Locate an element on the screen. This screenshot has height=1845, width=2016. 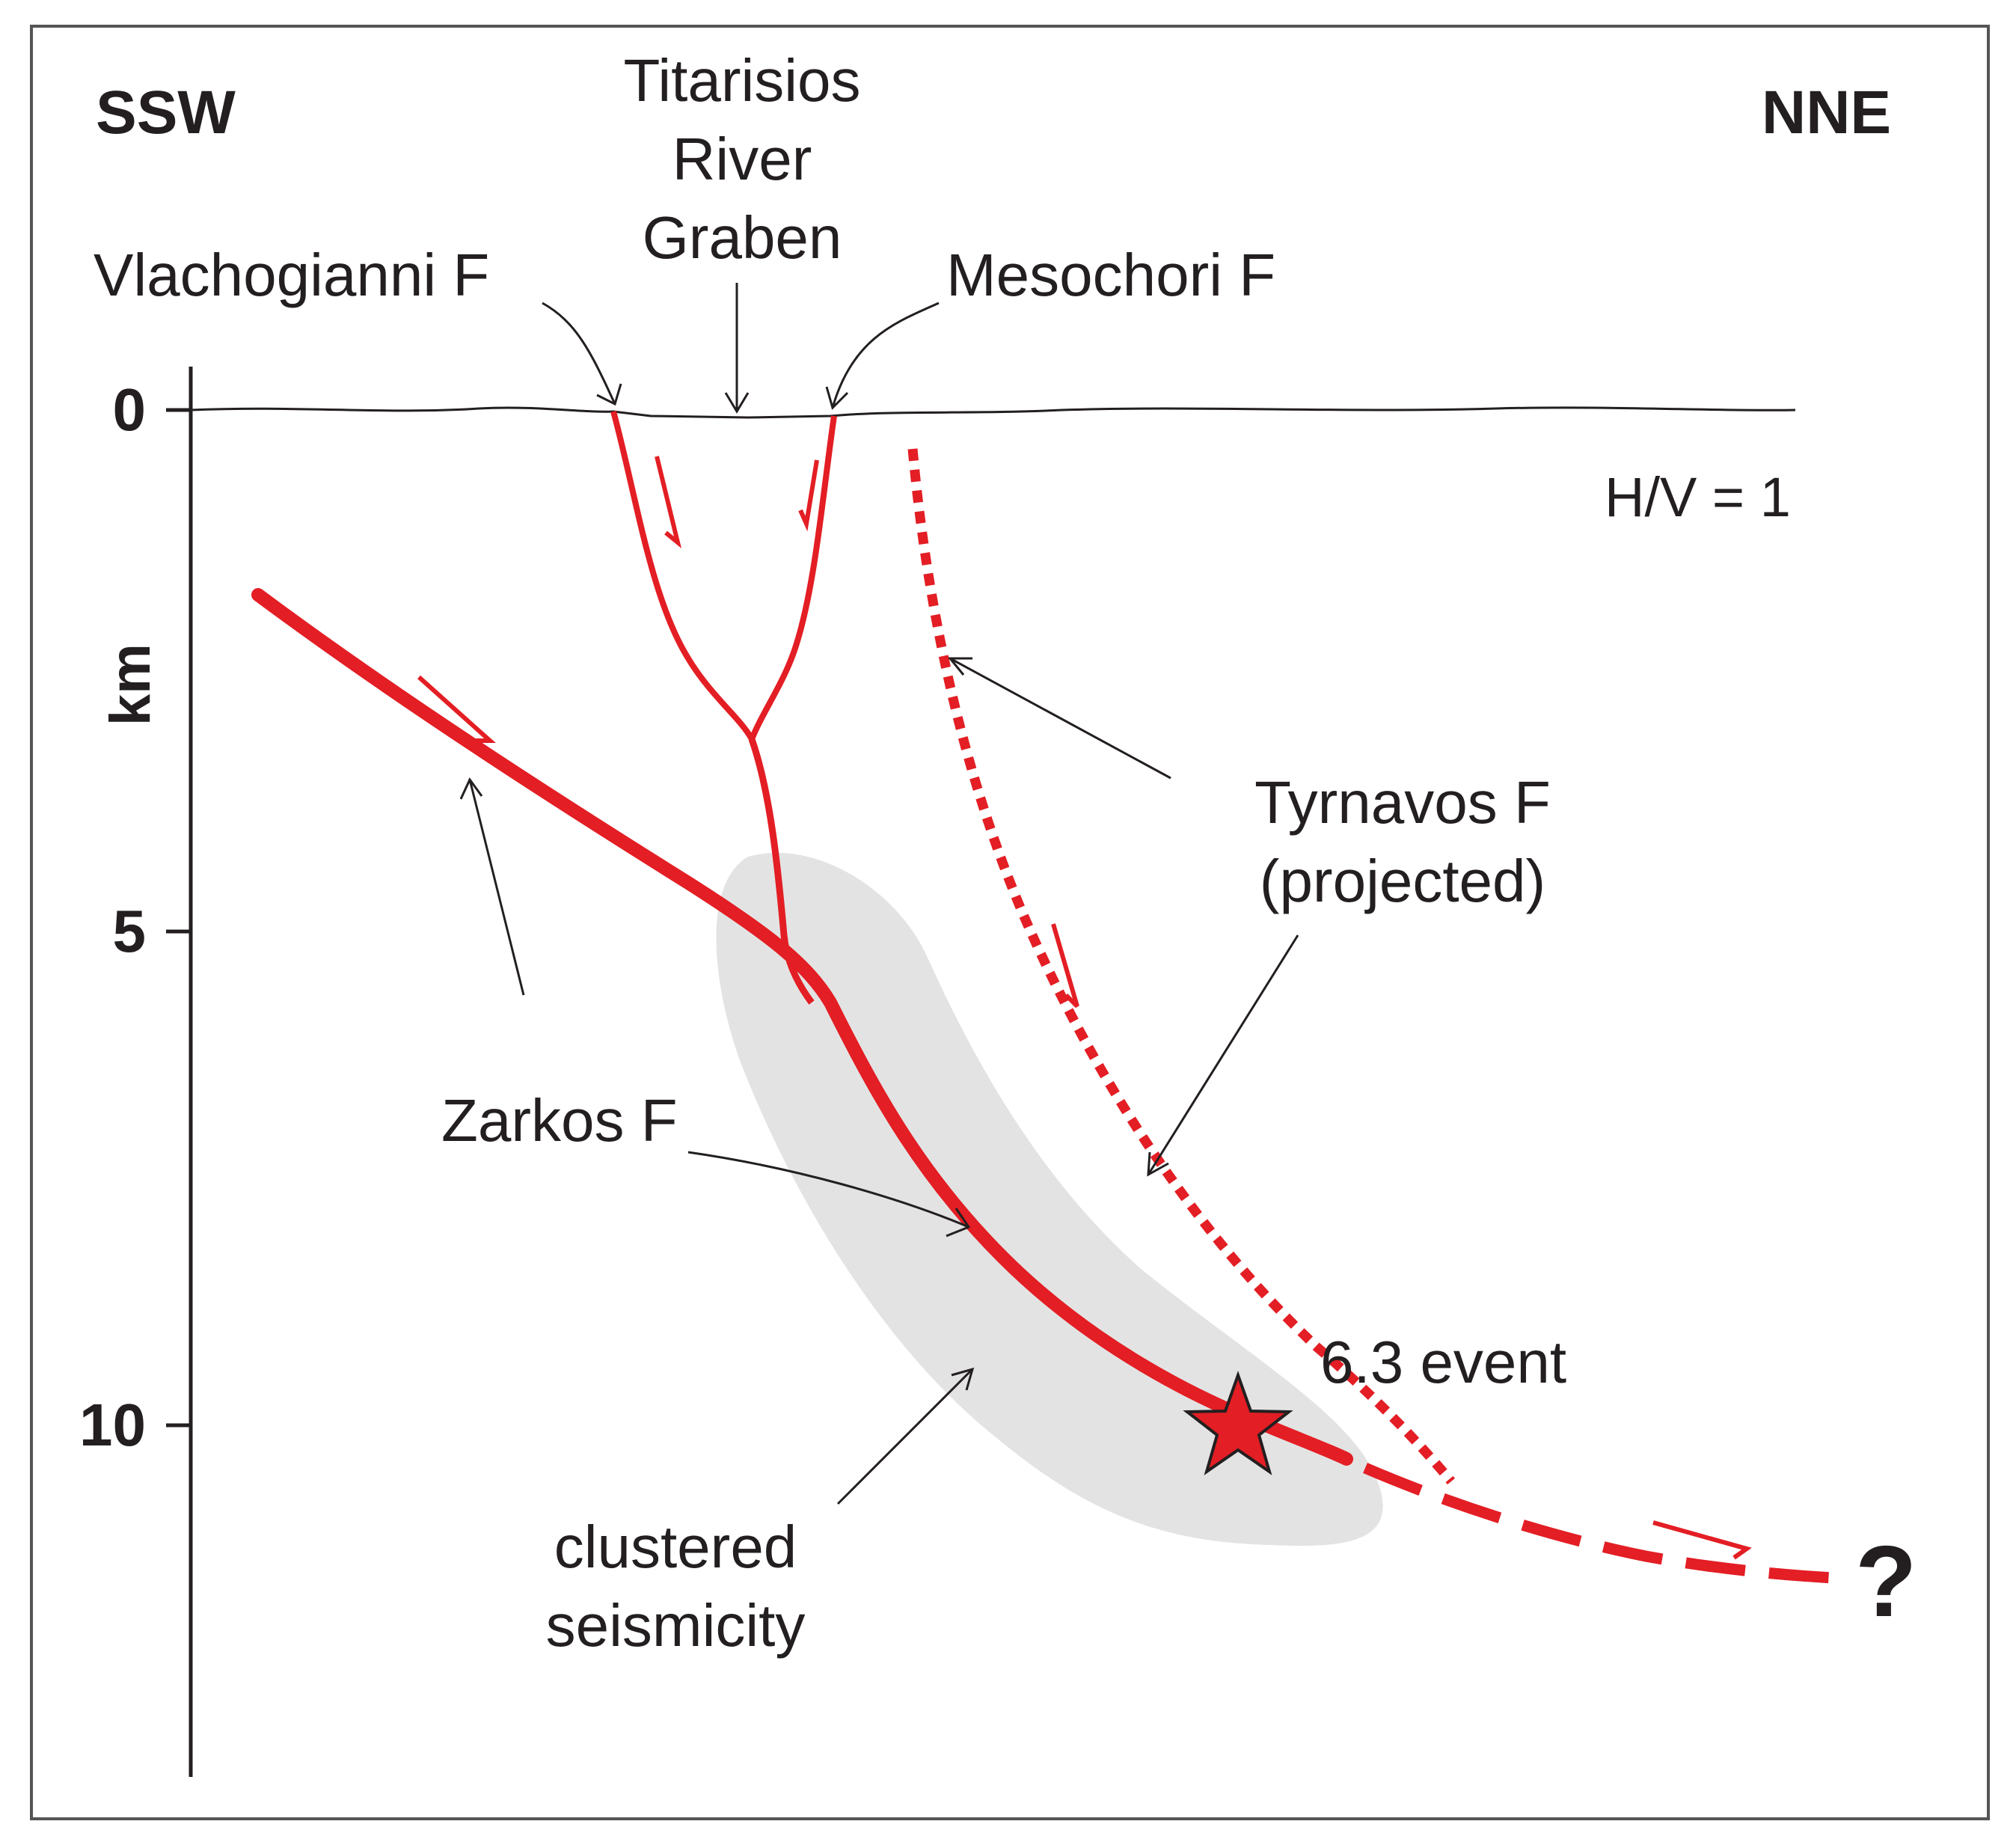
orientation-left: SSW is located at coordinates (166, 113).